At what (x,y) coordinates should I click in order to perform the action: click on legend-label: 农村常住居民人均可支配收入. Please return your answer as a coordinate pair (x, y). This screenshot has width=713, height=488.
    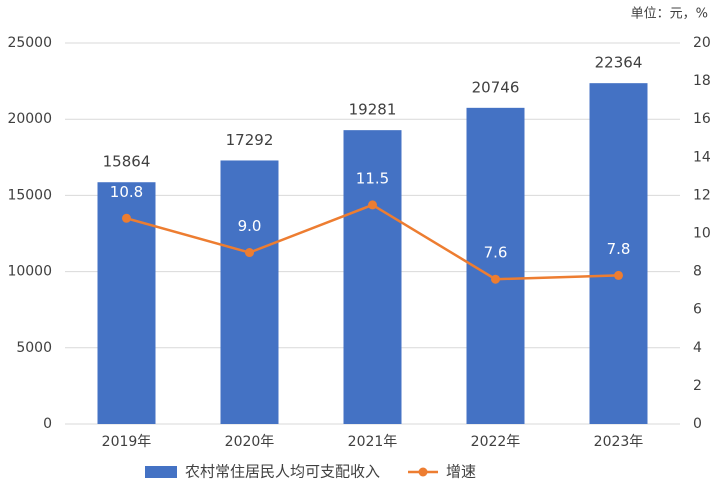
    Looking at the image, I should click on (282, 472).